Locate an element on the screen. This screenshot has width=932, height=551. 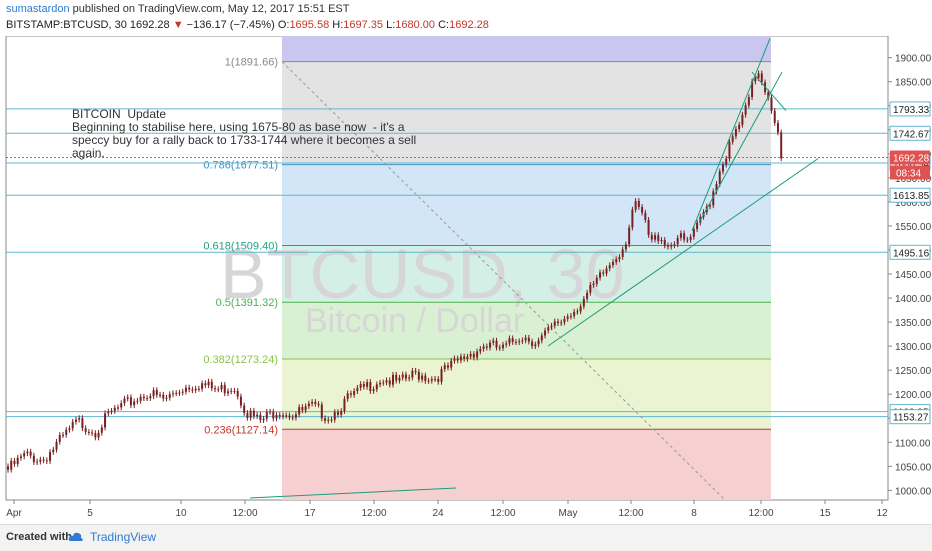
y-tick-label: 1400.00 is located at coordinates (913, 299).